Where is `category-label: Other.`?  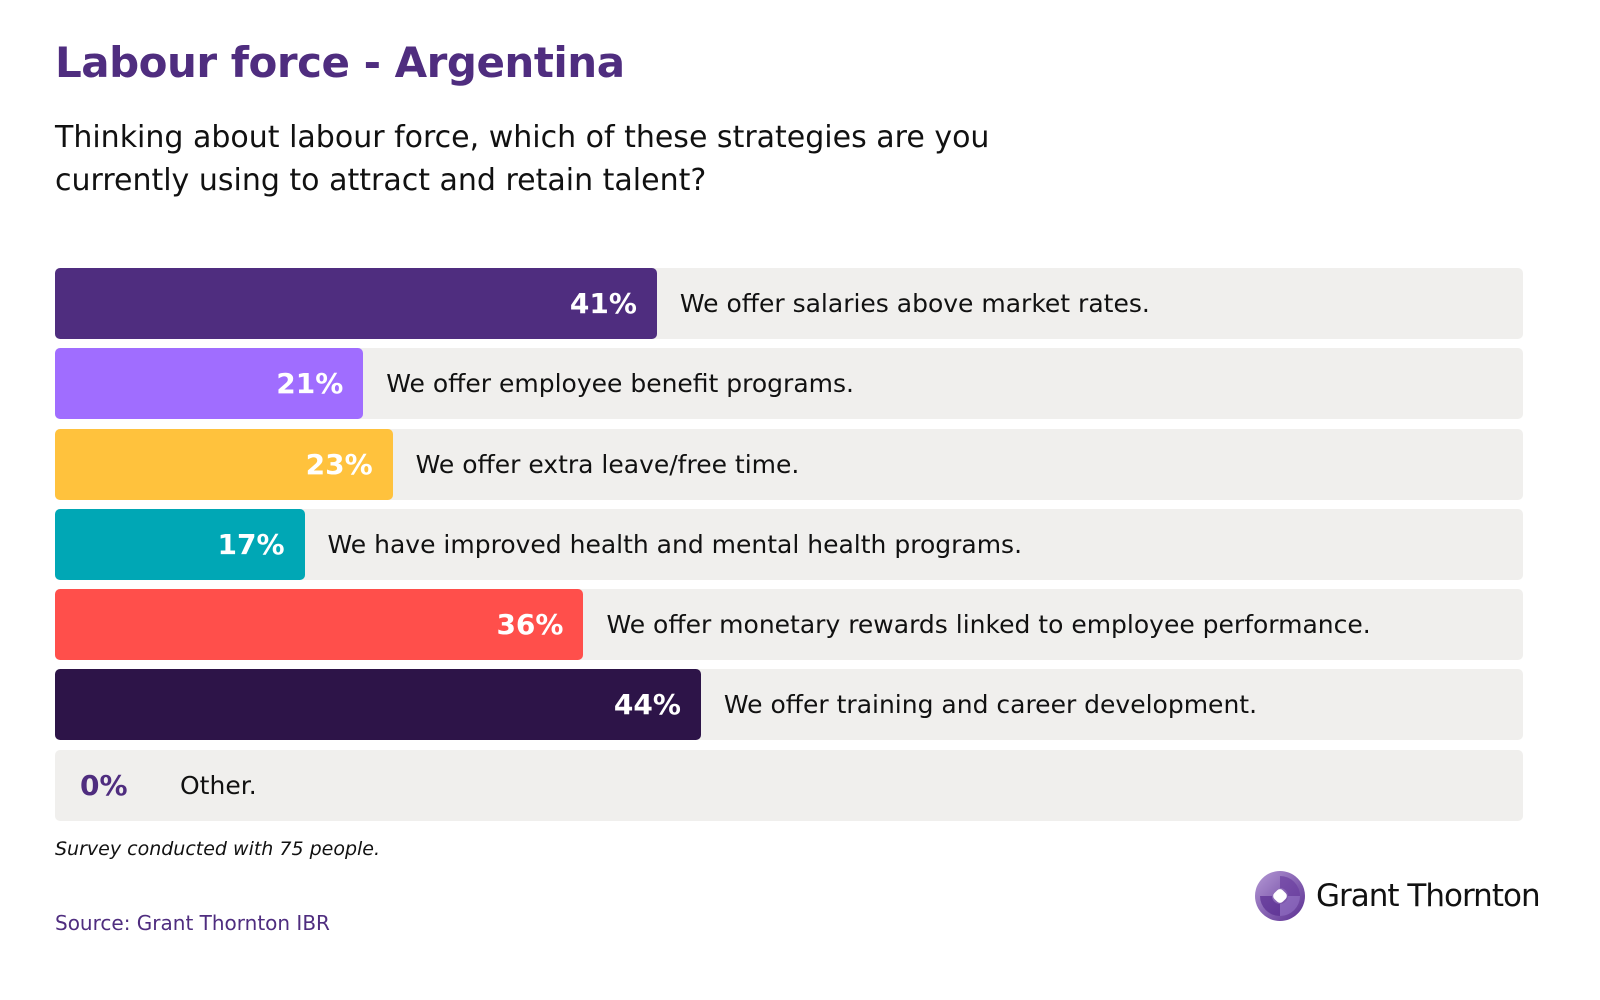 category-label: Other. is located at coordinates (218, 785).